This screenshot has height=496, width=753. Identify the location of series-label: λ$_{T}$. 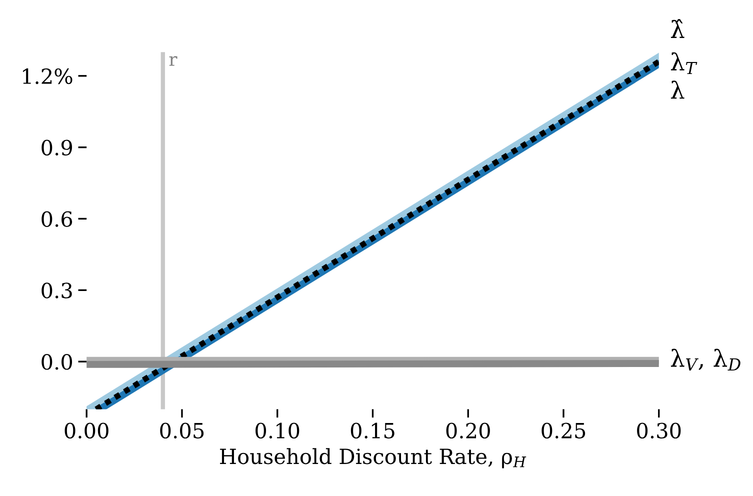
(684, 63).